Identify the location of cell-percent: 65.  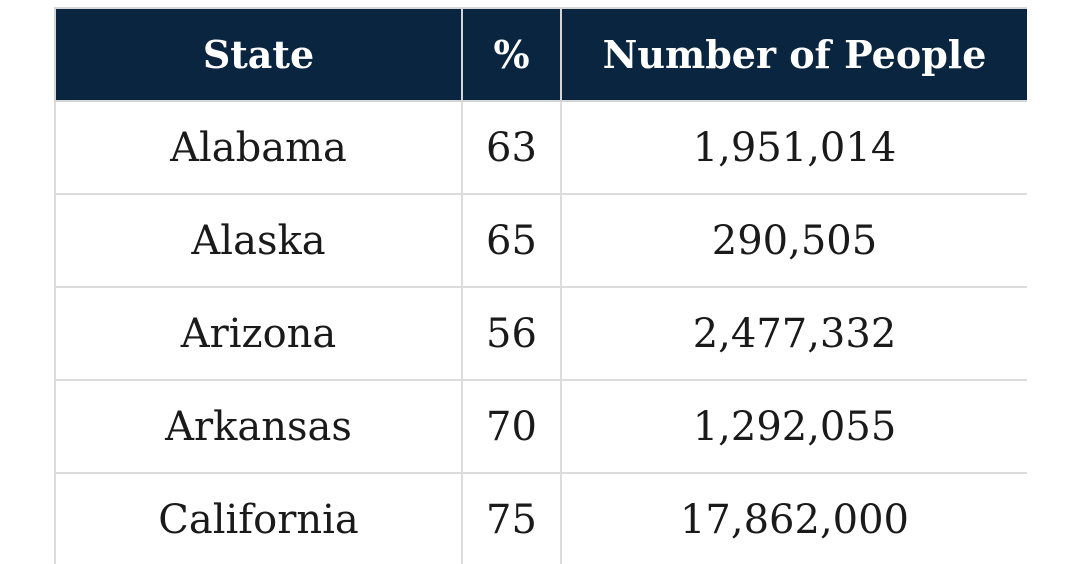
(511, 240).